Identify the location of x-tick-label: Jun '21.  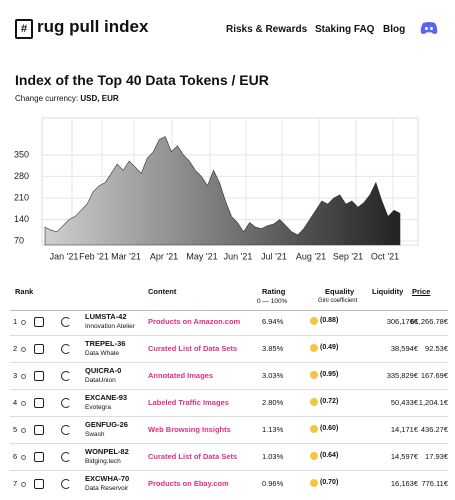
(238, 256).